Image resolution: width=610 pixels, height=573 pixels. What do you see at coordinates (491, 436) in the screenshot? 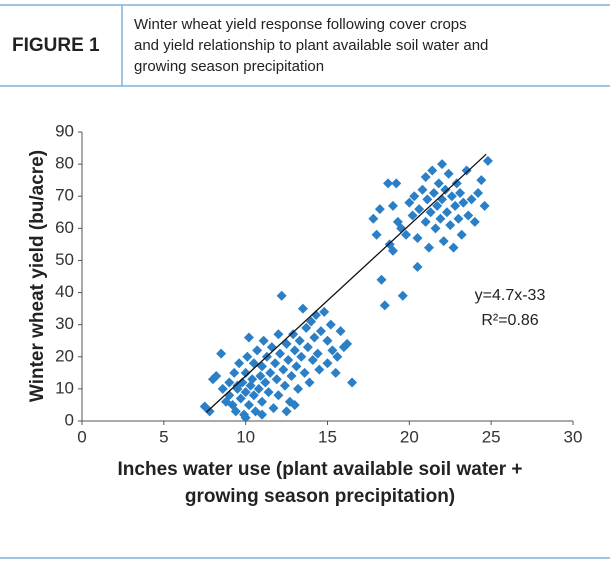
I see `x-tick-label: 25` at bounding box center [491, 436].